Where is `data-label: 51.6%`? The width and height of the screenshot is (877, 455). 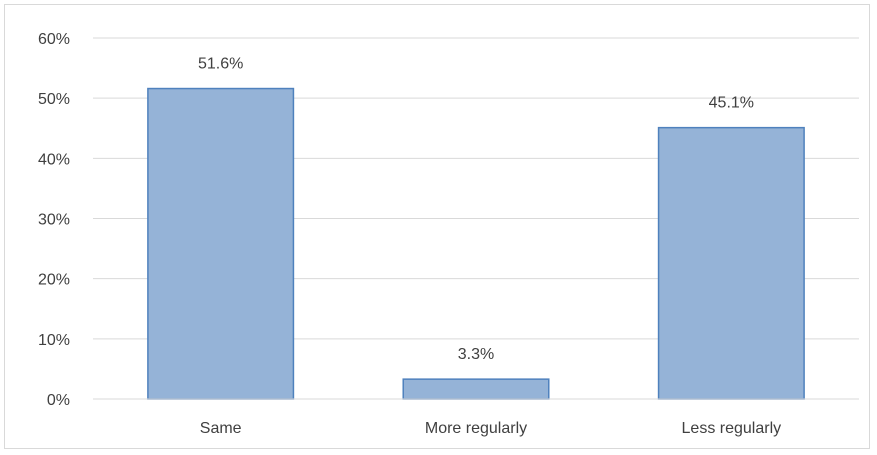 data-label: 51.6% is located at coordinates (220, 64).